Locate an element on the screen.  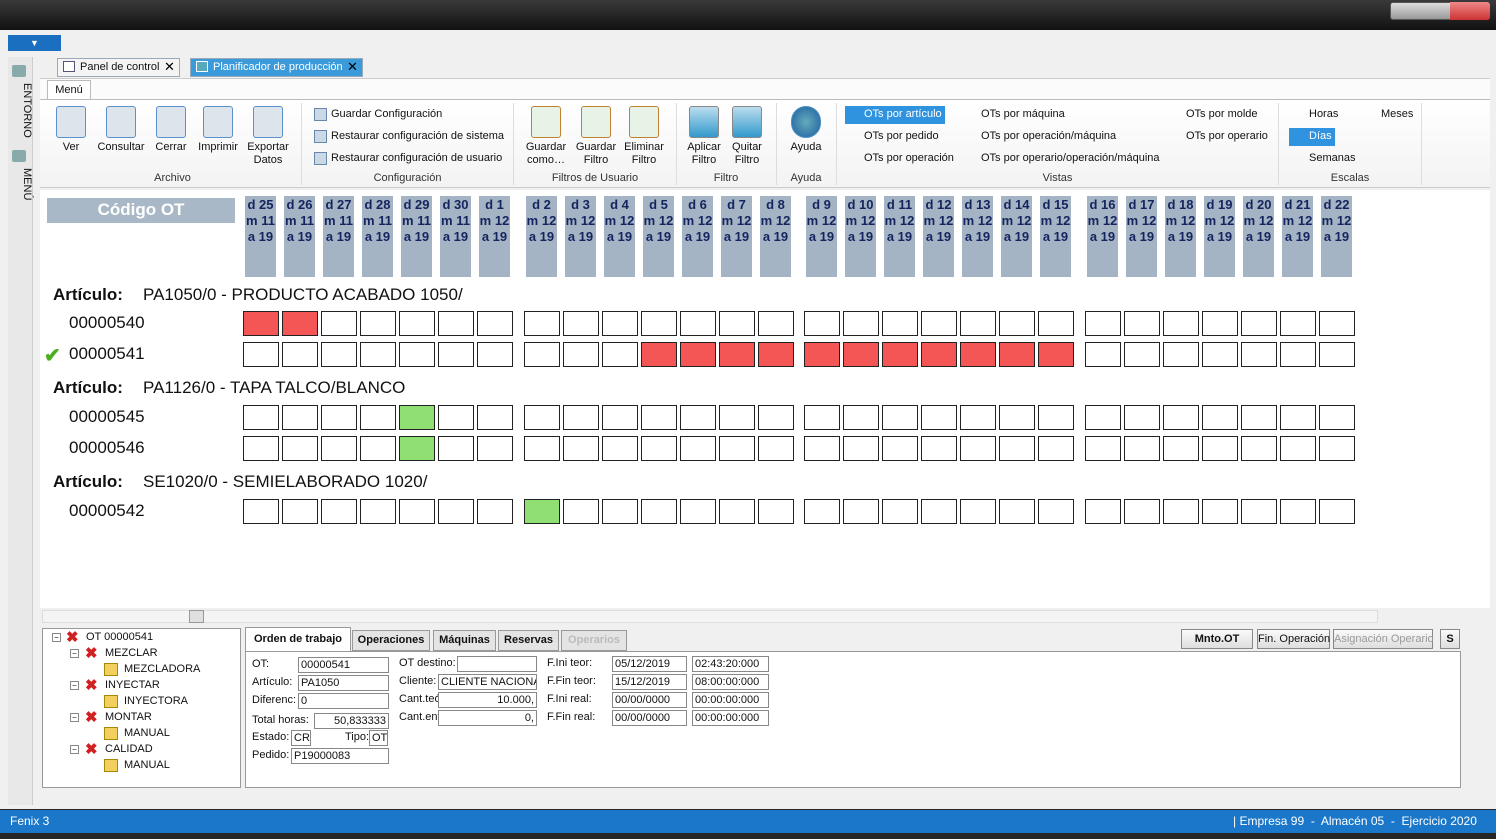
config-item: Guardar Configuración is located at coordinates (387, 114).